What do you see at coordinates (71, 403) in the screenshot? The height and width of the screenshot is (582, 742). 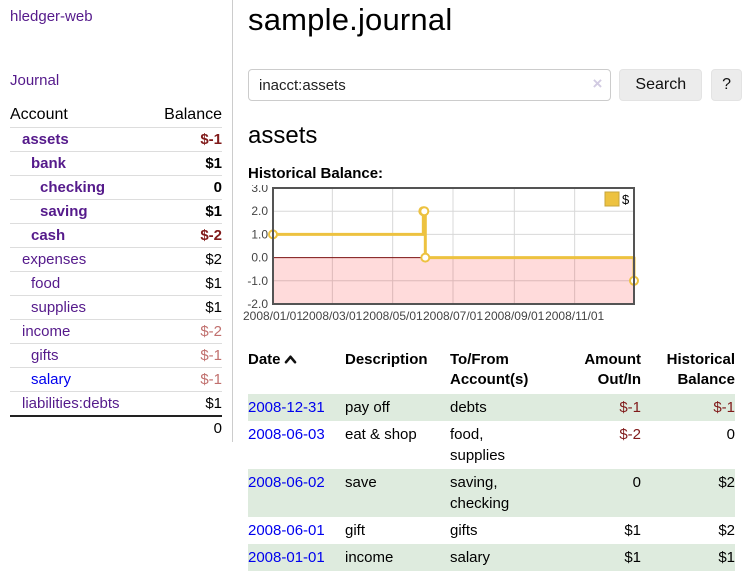 I see `account-link-liabilities-debts: liabilities:debts` at bounding box center [71, 403].